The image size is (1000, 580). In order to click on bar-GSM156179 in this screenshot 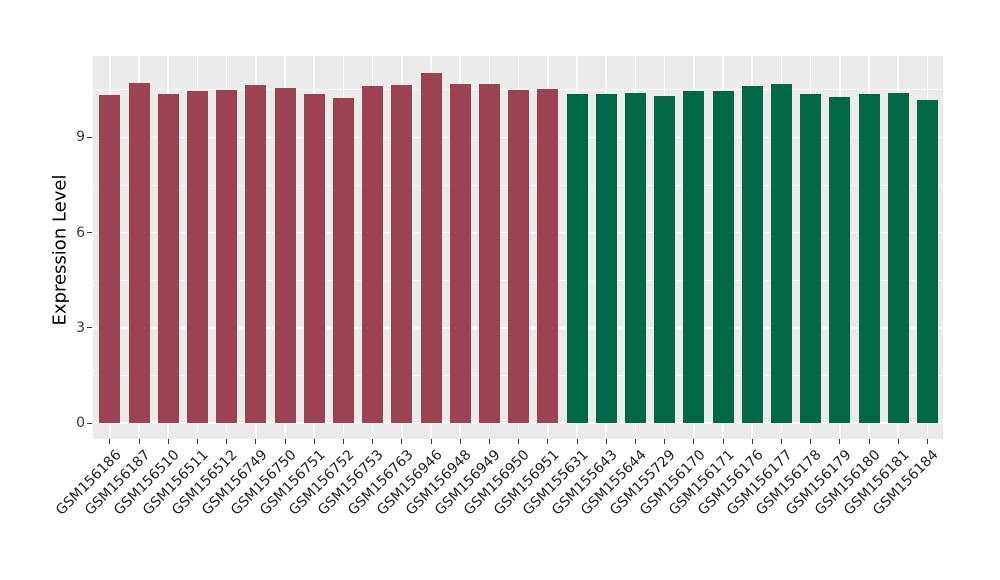, I will do `click(840, 259)`.